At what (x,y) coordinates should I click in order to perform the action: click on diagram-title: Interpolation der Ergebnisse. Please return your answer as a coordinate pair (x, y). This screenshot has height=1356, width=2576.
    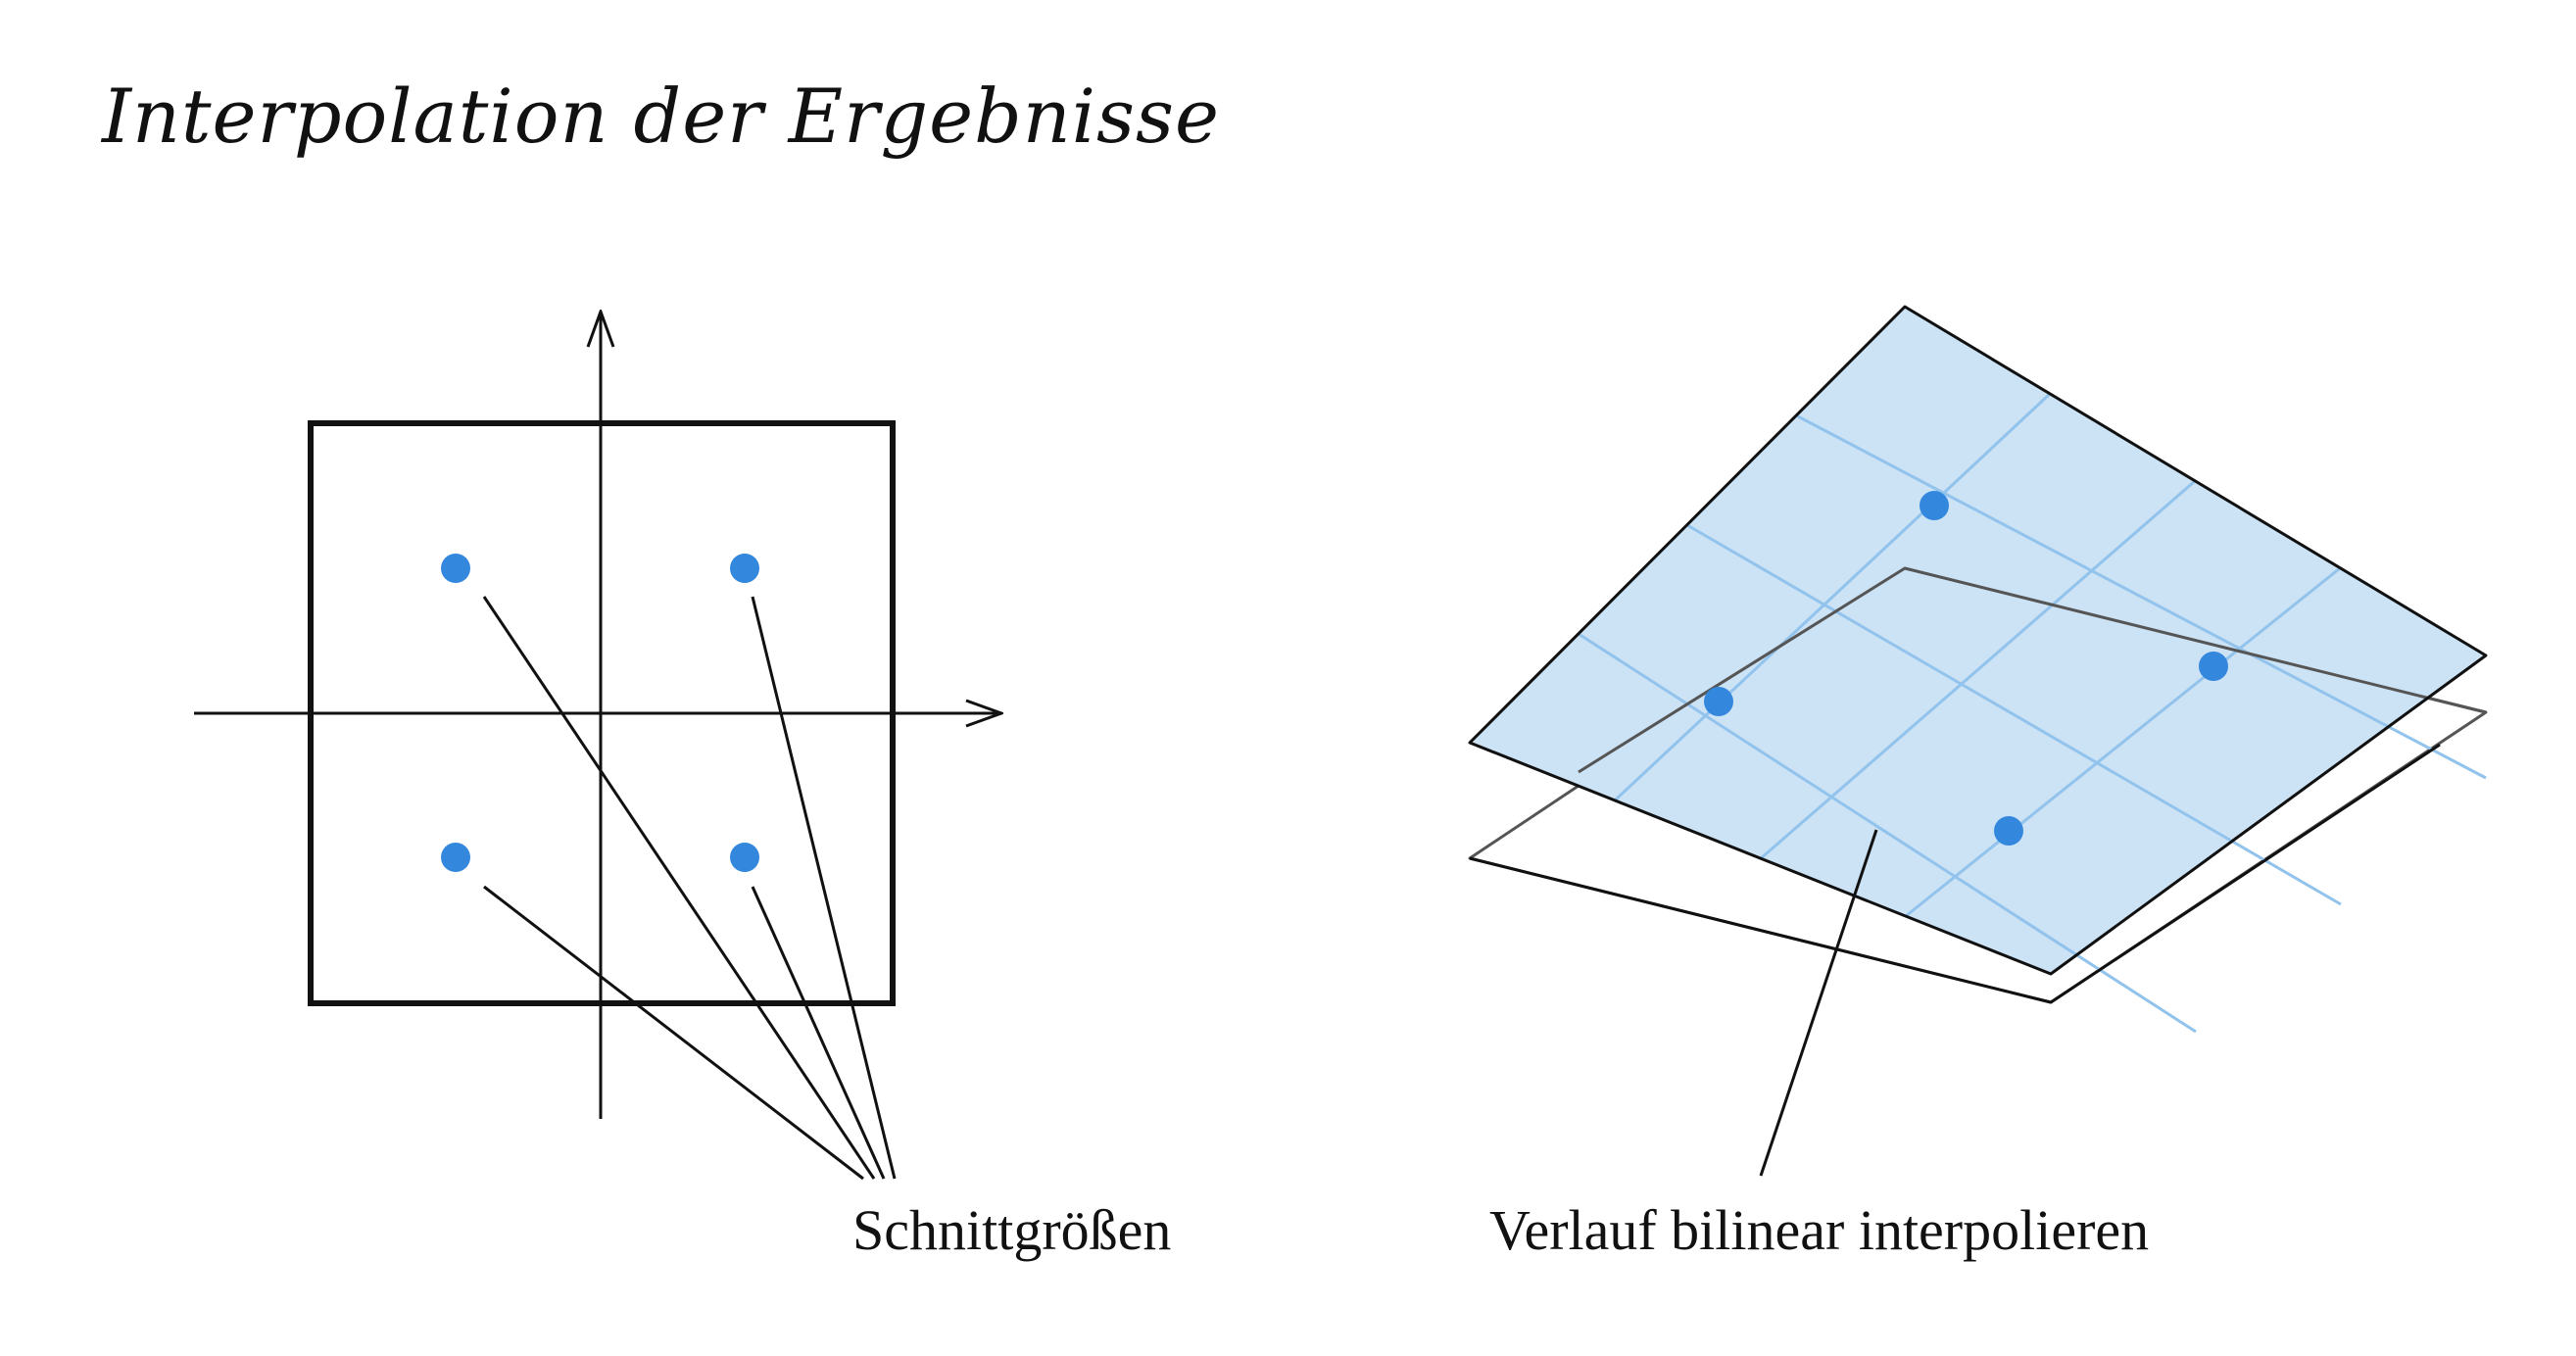
    Looking at the image, I should click on (661, 116).